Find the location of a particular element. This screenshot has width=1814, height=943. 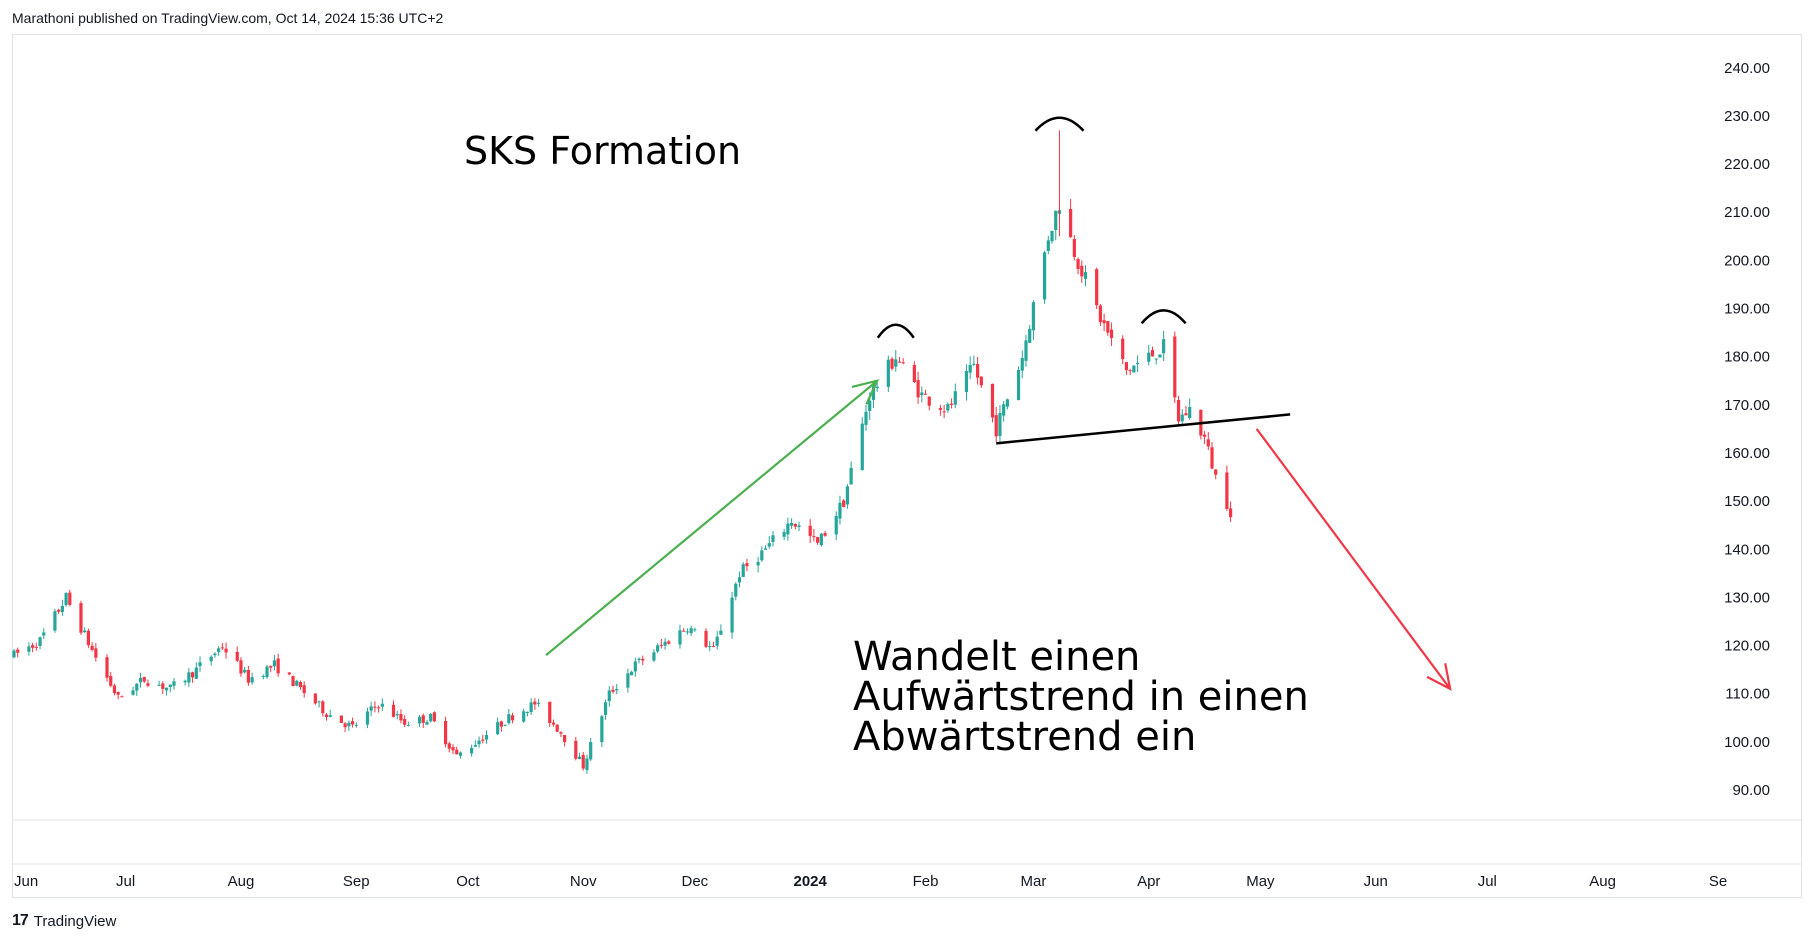

y-tick-label: 240.00 is located at coordinates (1747, 68).